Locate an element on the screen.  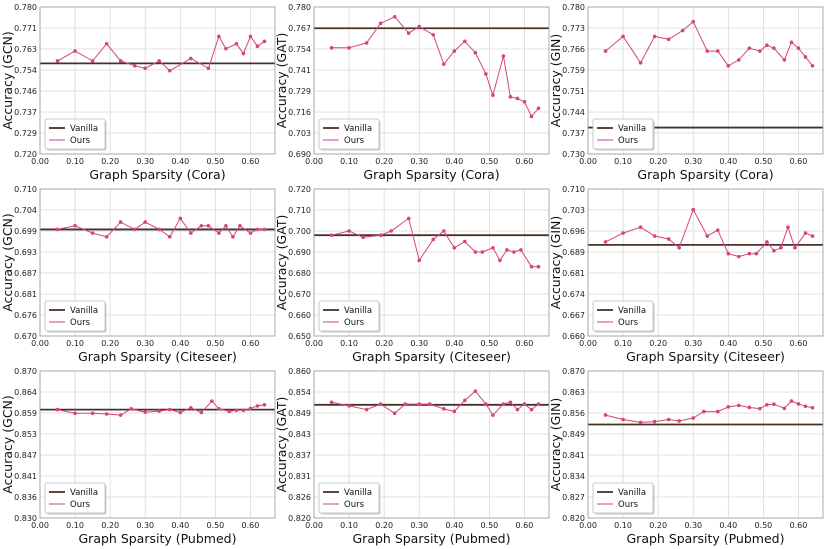
y-tick-label: 0.837 is located at coordinates (299, 455).